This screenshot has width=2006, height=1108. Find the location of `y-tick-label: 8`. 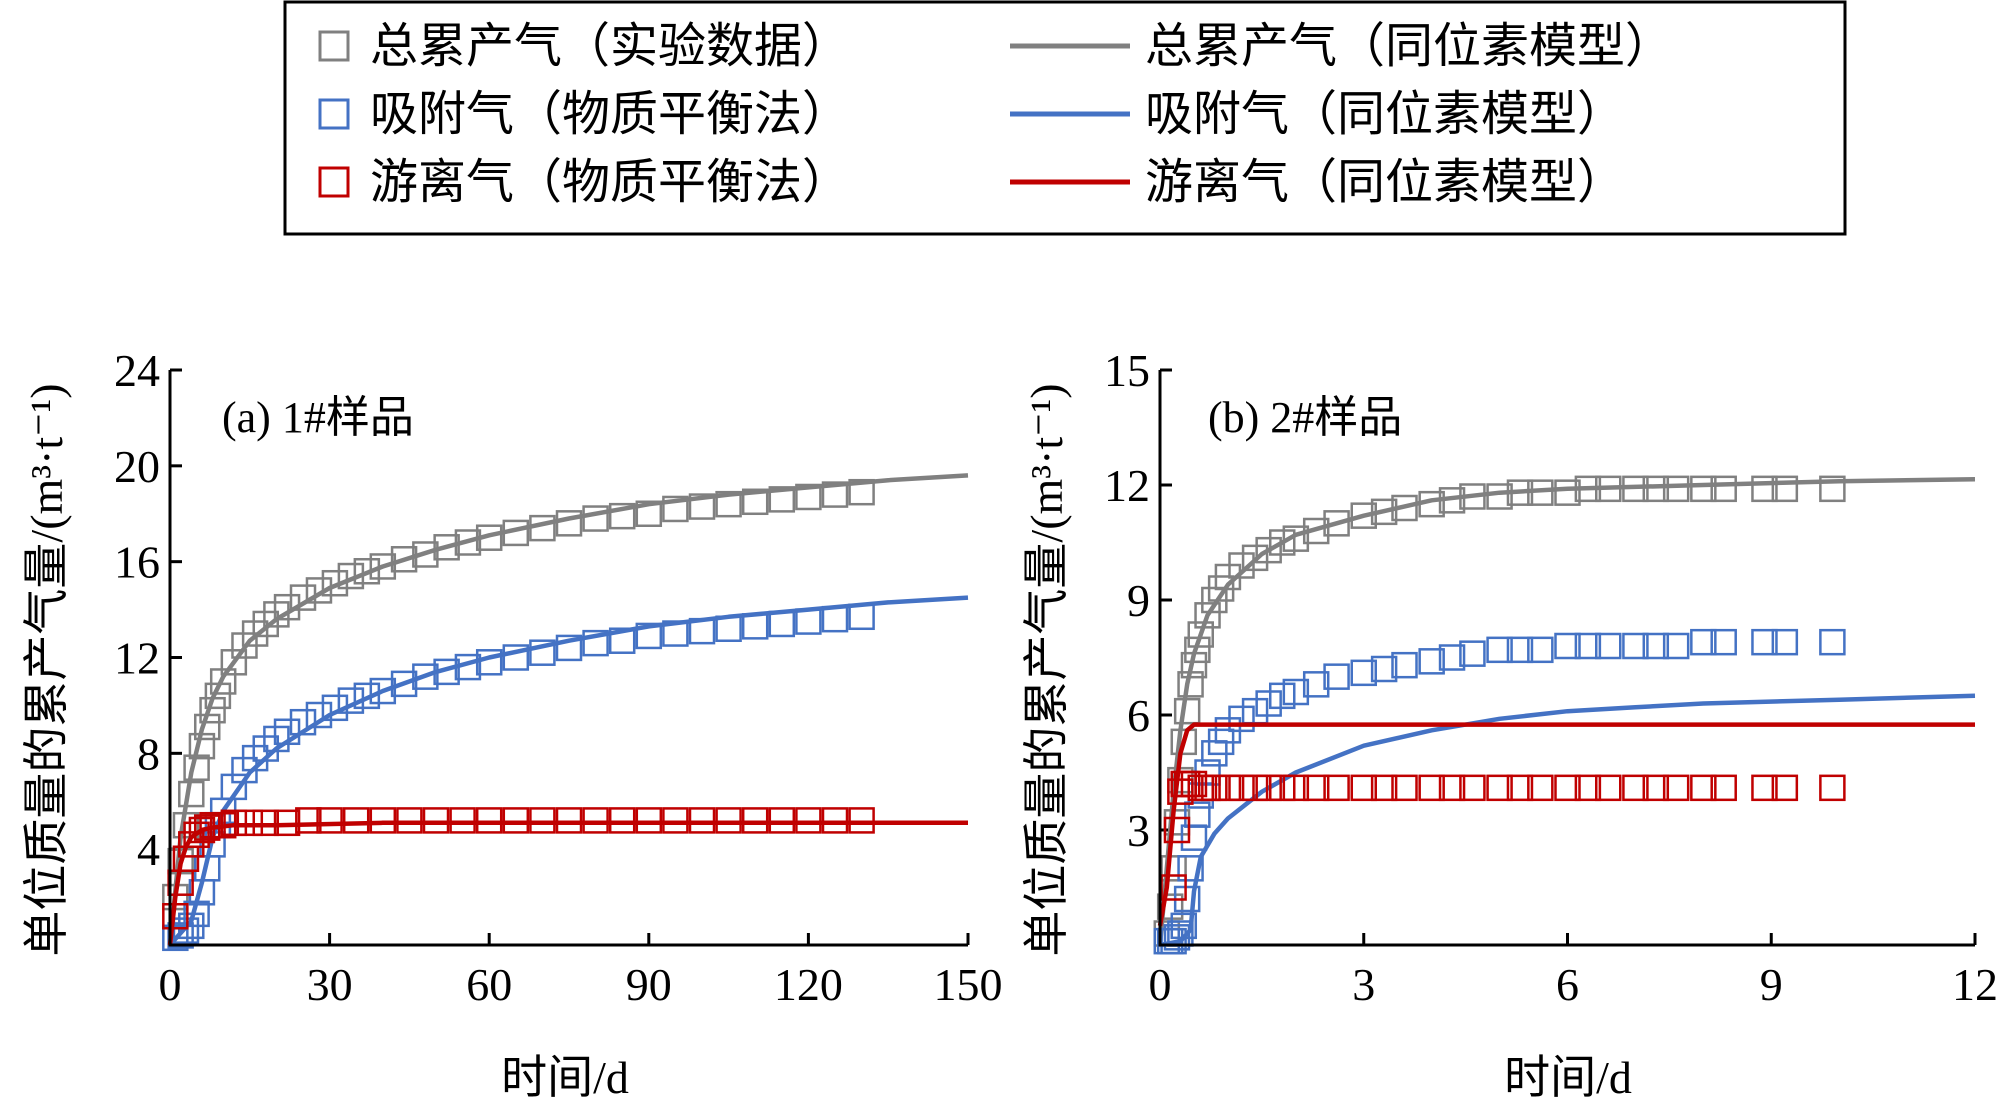

y-tick-label: 8 is located at coordinates (148, 753).